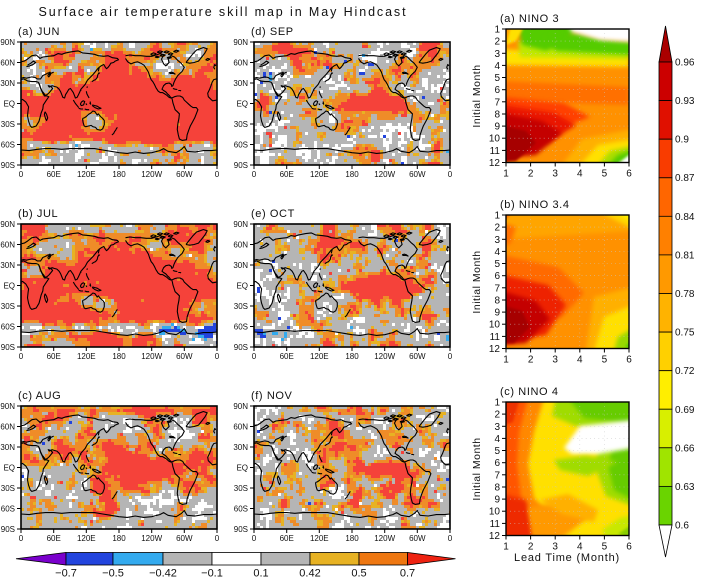 The width and height of the screenshot is (703, 584). What do you see at coordinates (682, 140) in the screenshot?
I see `svg-text: 0.9` at bounding box center [682, 140].